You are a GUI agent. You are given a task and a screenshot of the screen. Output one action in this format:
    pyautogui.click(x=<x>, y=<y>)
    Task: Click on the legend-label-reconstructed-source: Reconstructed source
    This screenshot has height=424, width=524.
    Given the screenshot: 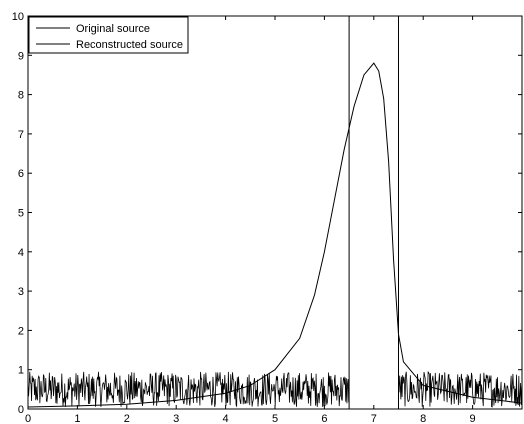 What is the action you would take?
    pyautogui.click(x=129, y=45)
    